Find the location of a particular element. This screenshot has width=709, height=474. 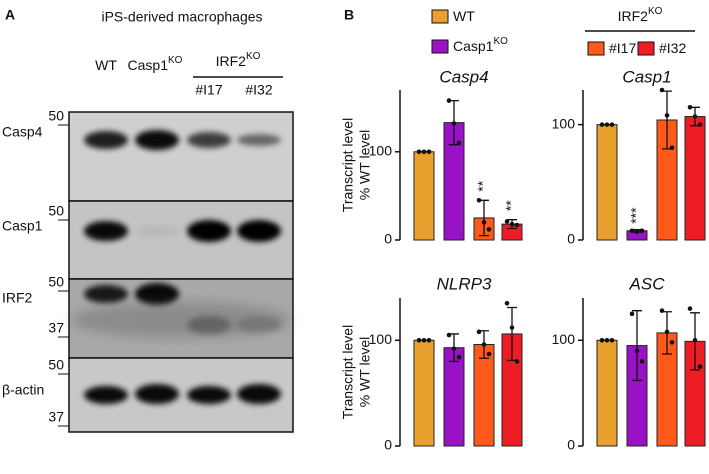

chart-title: NLRP3 is located at coordinates (464, 283).